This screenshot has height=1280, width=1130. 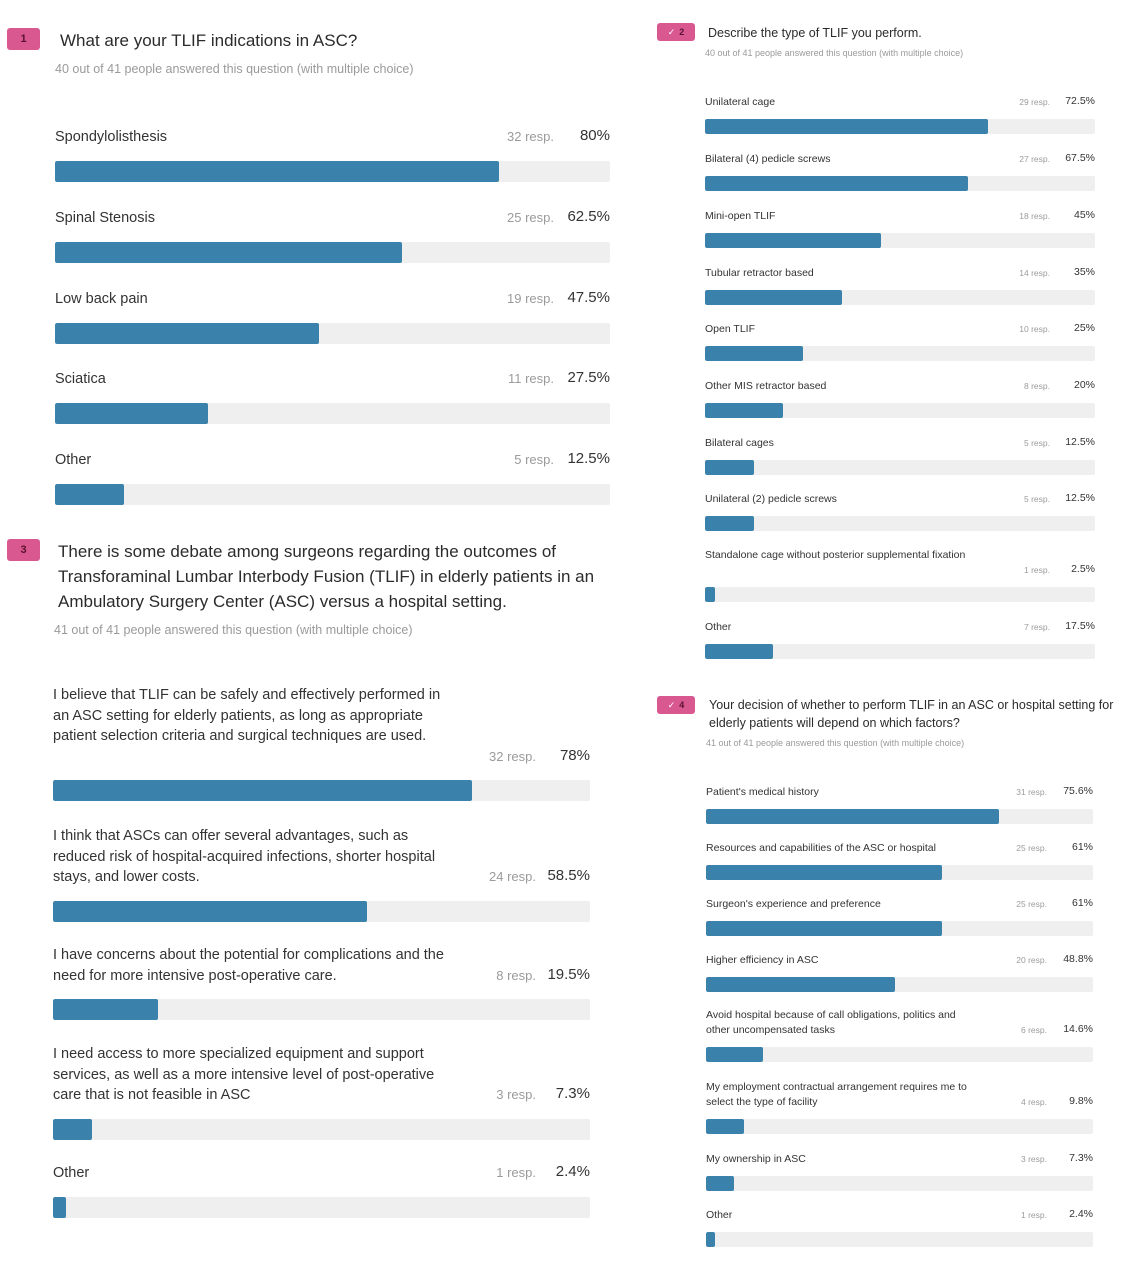 What do you see at coordinates (1037, 386) in the screenshot?
I see `response-count: 8 resp.` at bounding box center [1037, 386].